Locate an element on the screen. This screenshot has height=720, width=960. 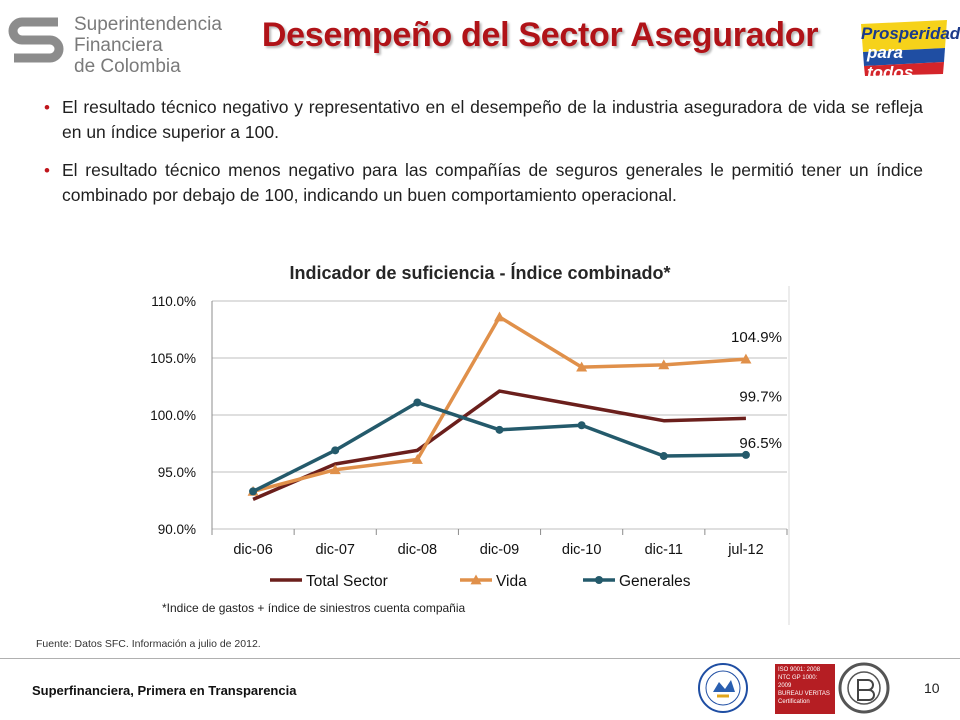
y-tick-label: 90.0% is located at coordinates (177, 529).